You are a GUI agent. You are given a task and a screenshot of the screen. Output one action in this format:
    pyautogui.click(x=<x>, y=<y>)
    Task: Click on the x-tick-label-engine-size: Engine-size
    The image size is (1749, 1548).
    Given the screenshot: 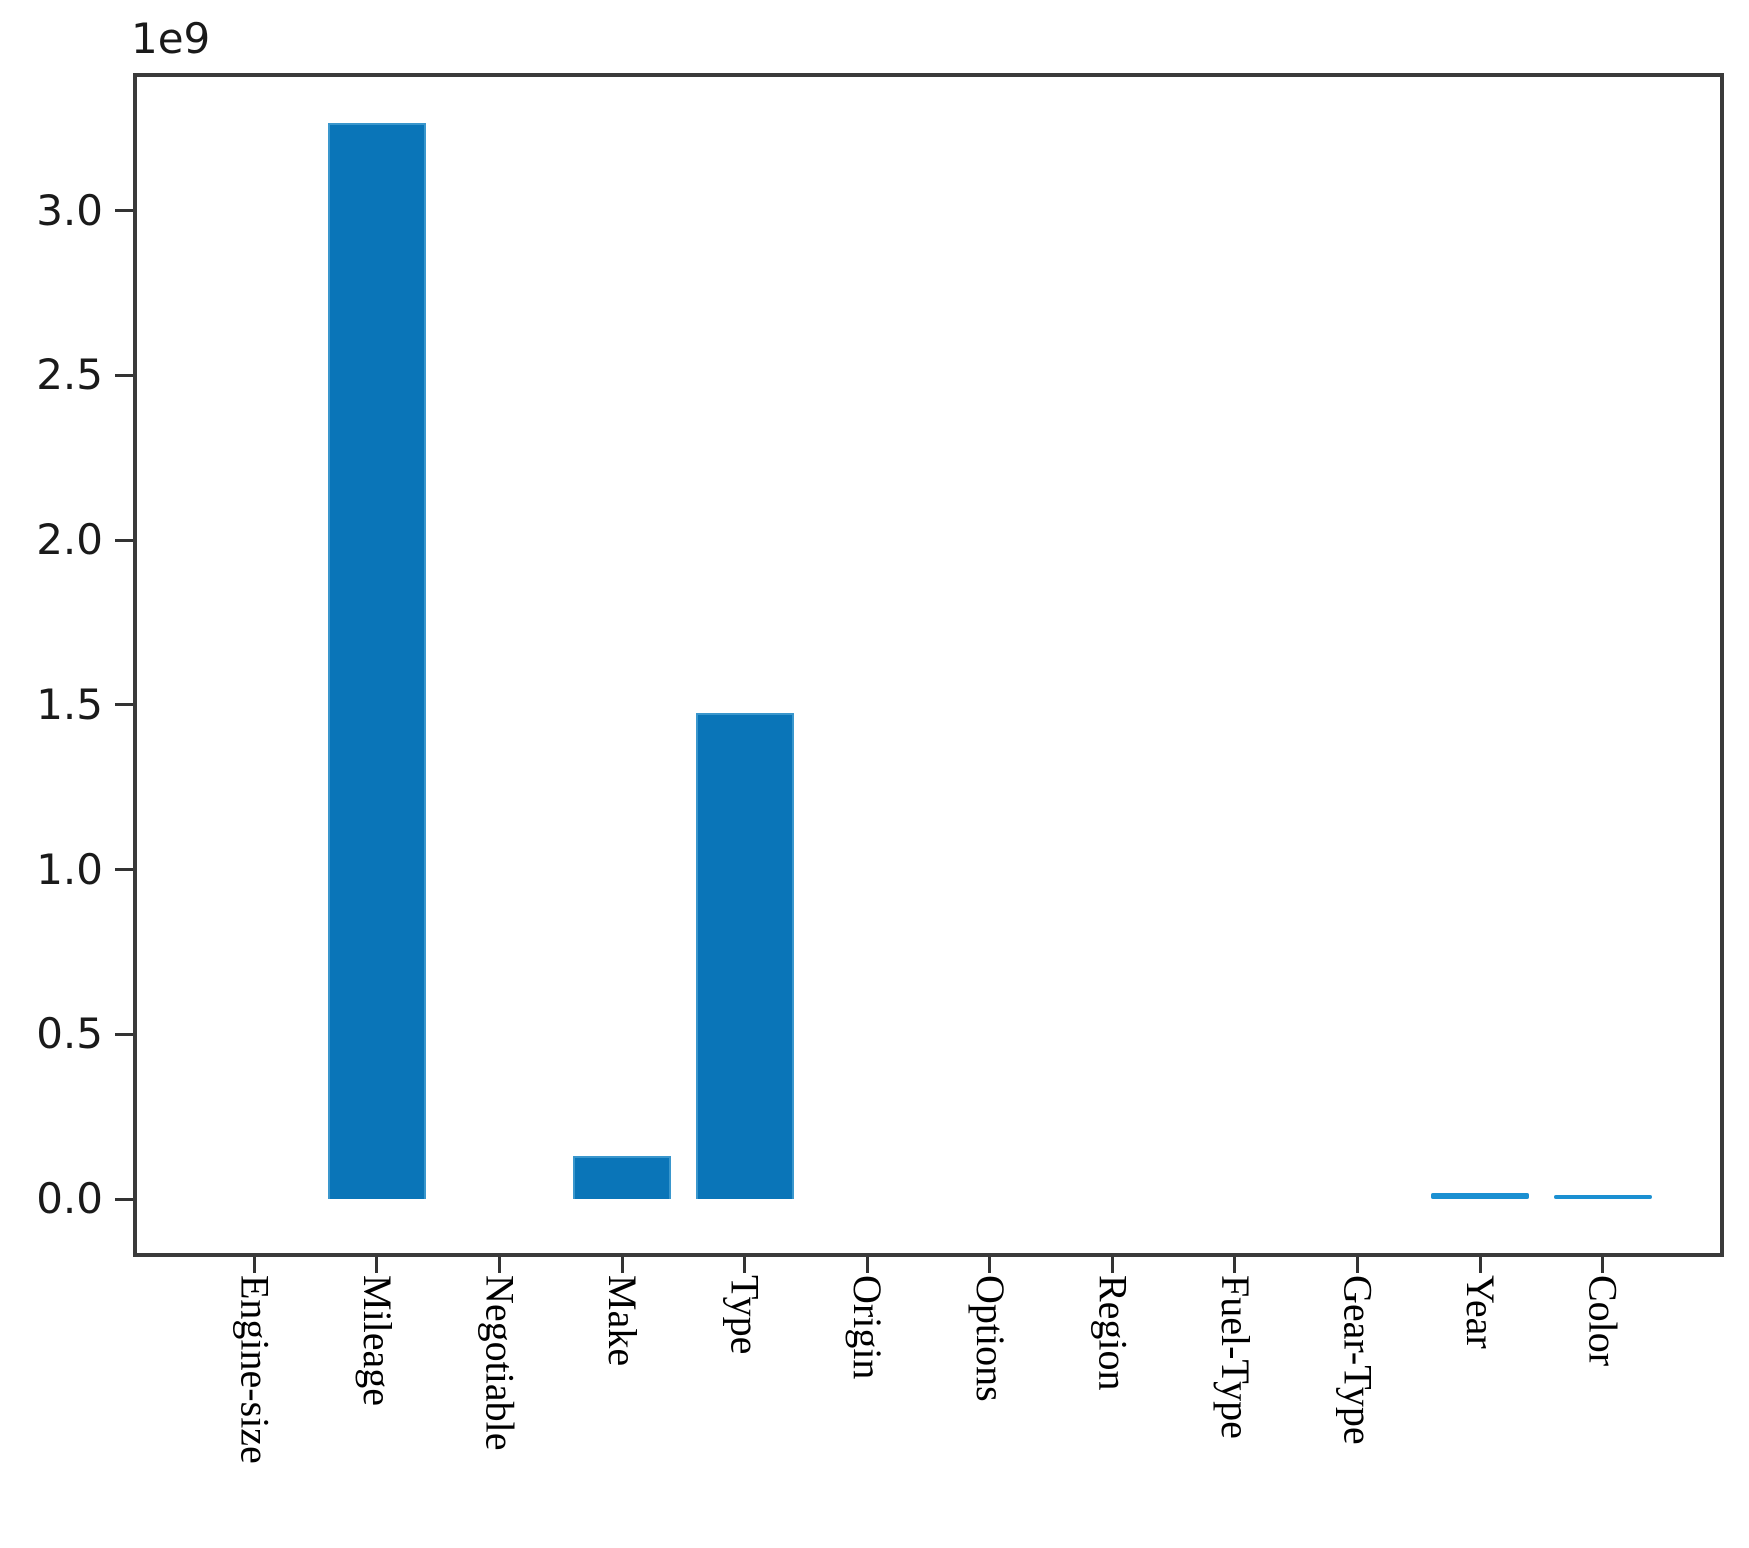 What is the action you would take?
    pyautogui.click(x=255, y=1369)
    